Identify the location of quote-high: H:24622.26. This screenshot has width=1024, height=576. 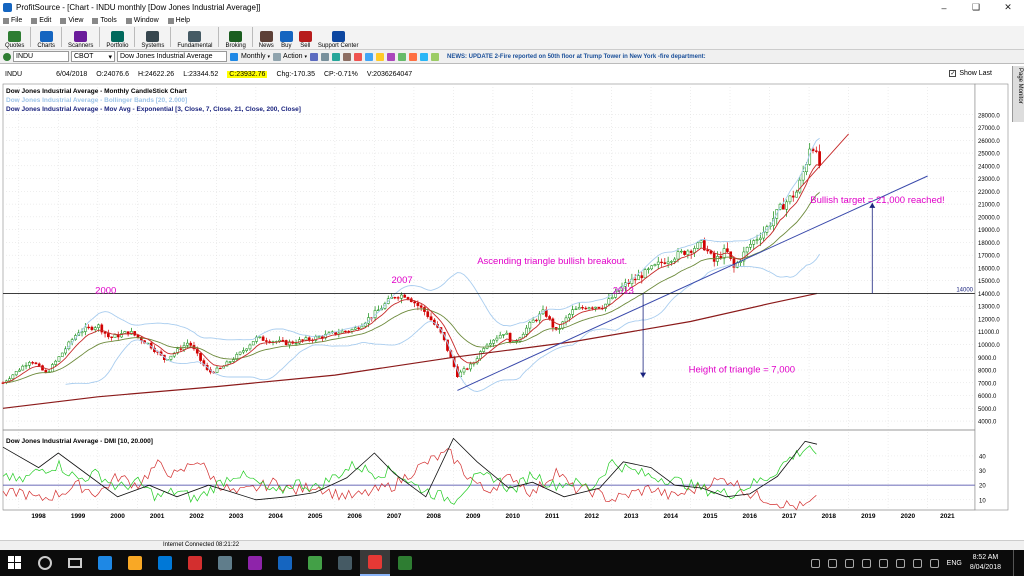
(156, 74).